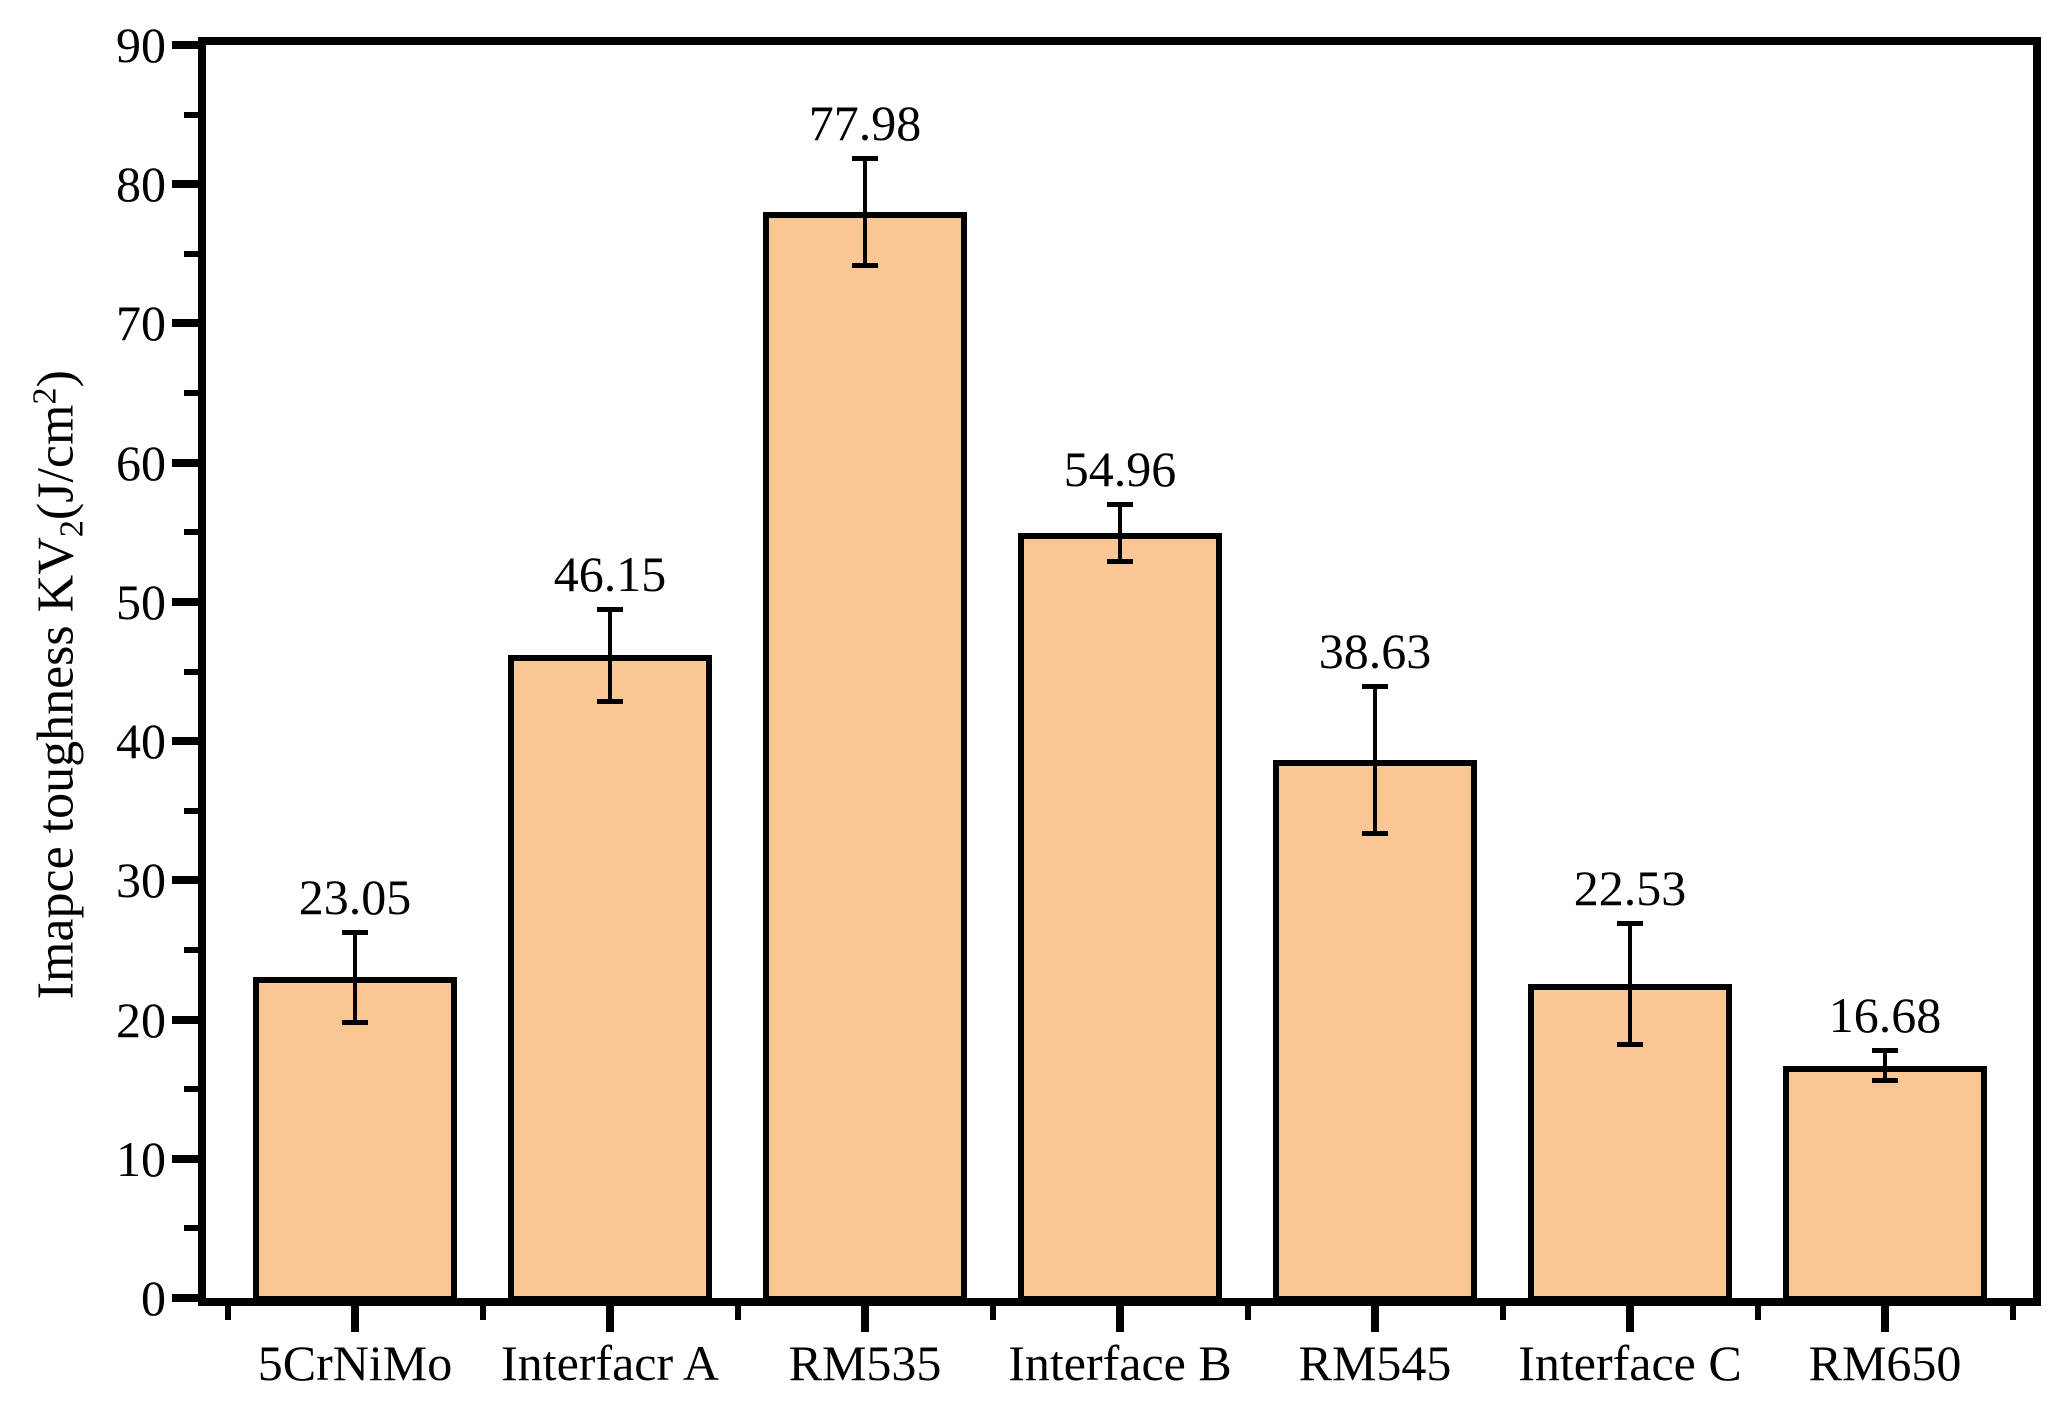  Describe the element at coordinates (1120, 917) in the screenshot. I see `bar-interface-b` at that location.